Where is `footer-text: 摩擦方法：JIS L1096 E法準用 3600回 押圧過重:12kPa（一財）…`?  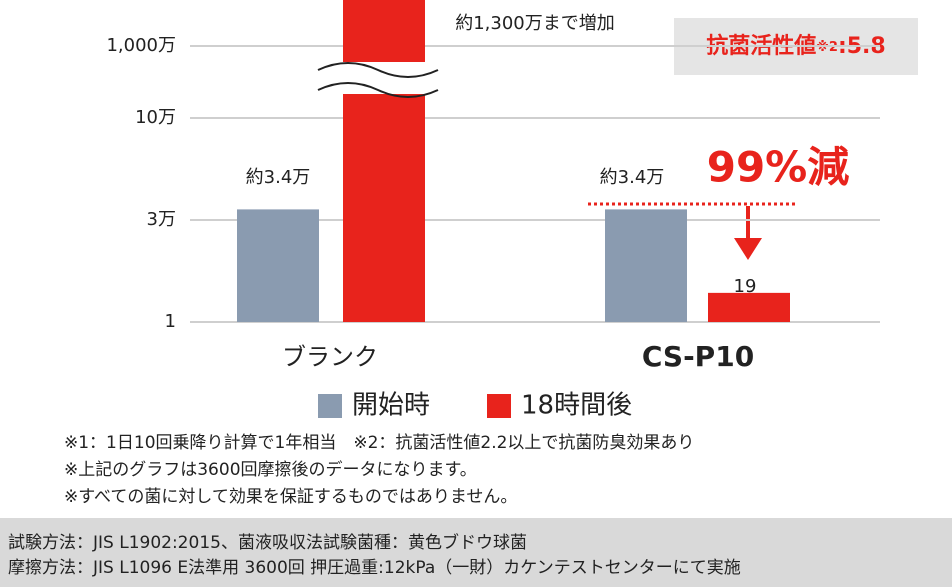 footer-text: 摩擦方法：JIS L1096 E法準用 3600回 押圧過重:12kPa（一財）… is located at coordinates (374, 568).